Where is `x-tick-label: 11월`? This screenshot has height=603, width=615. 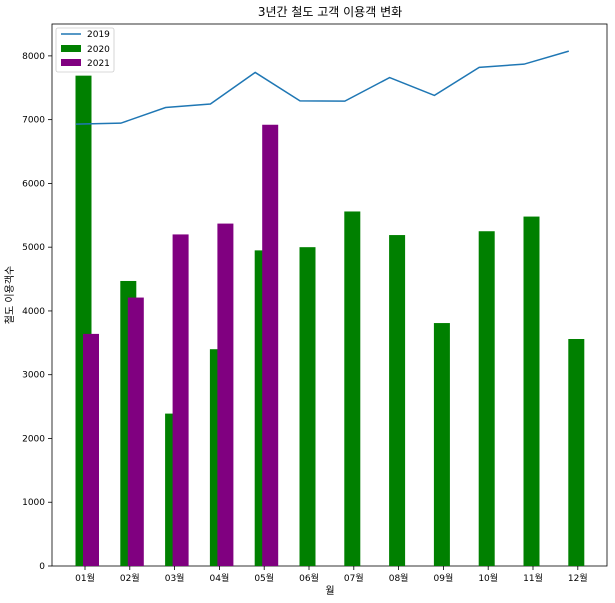
x-tick-label: 11월 is located at coordinates (533, 578).